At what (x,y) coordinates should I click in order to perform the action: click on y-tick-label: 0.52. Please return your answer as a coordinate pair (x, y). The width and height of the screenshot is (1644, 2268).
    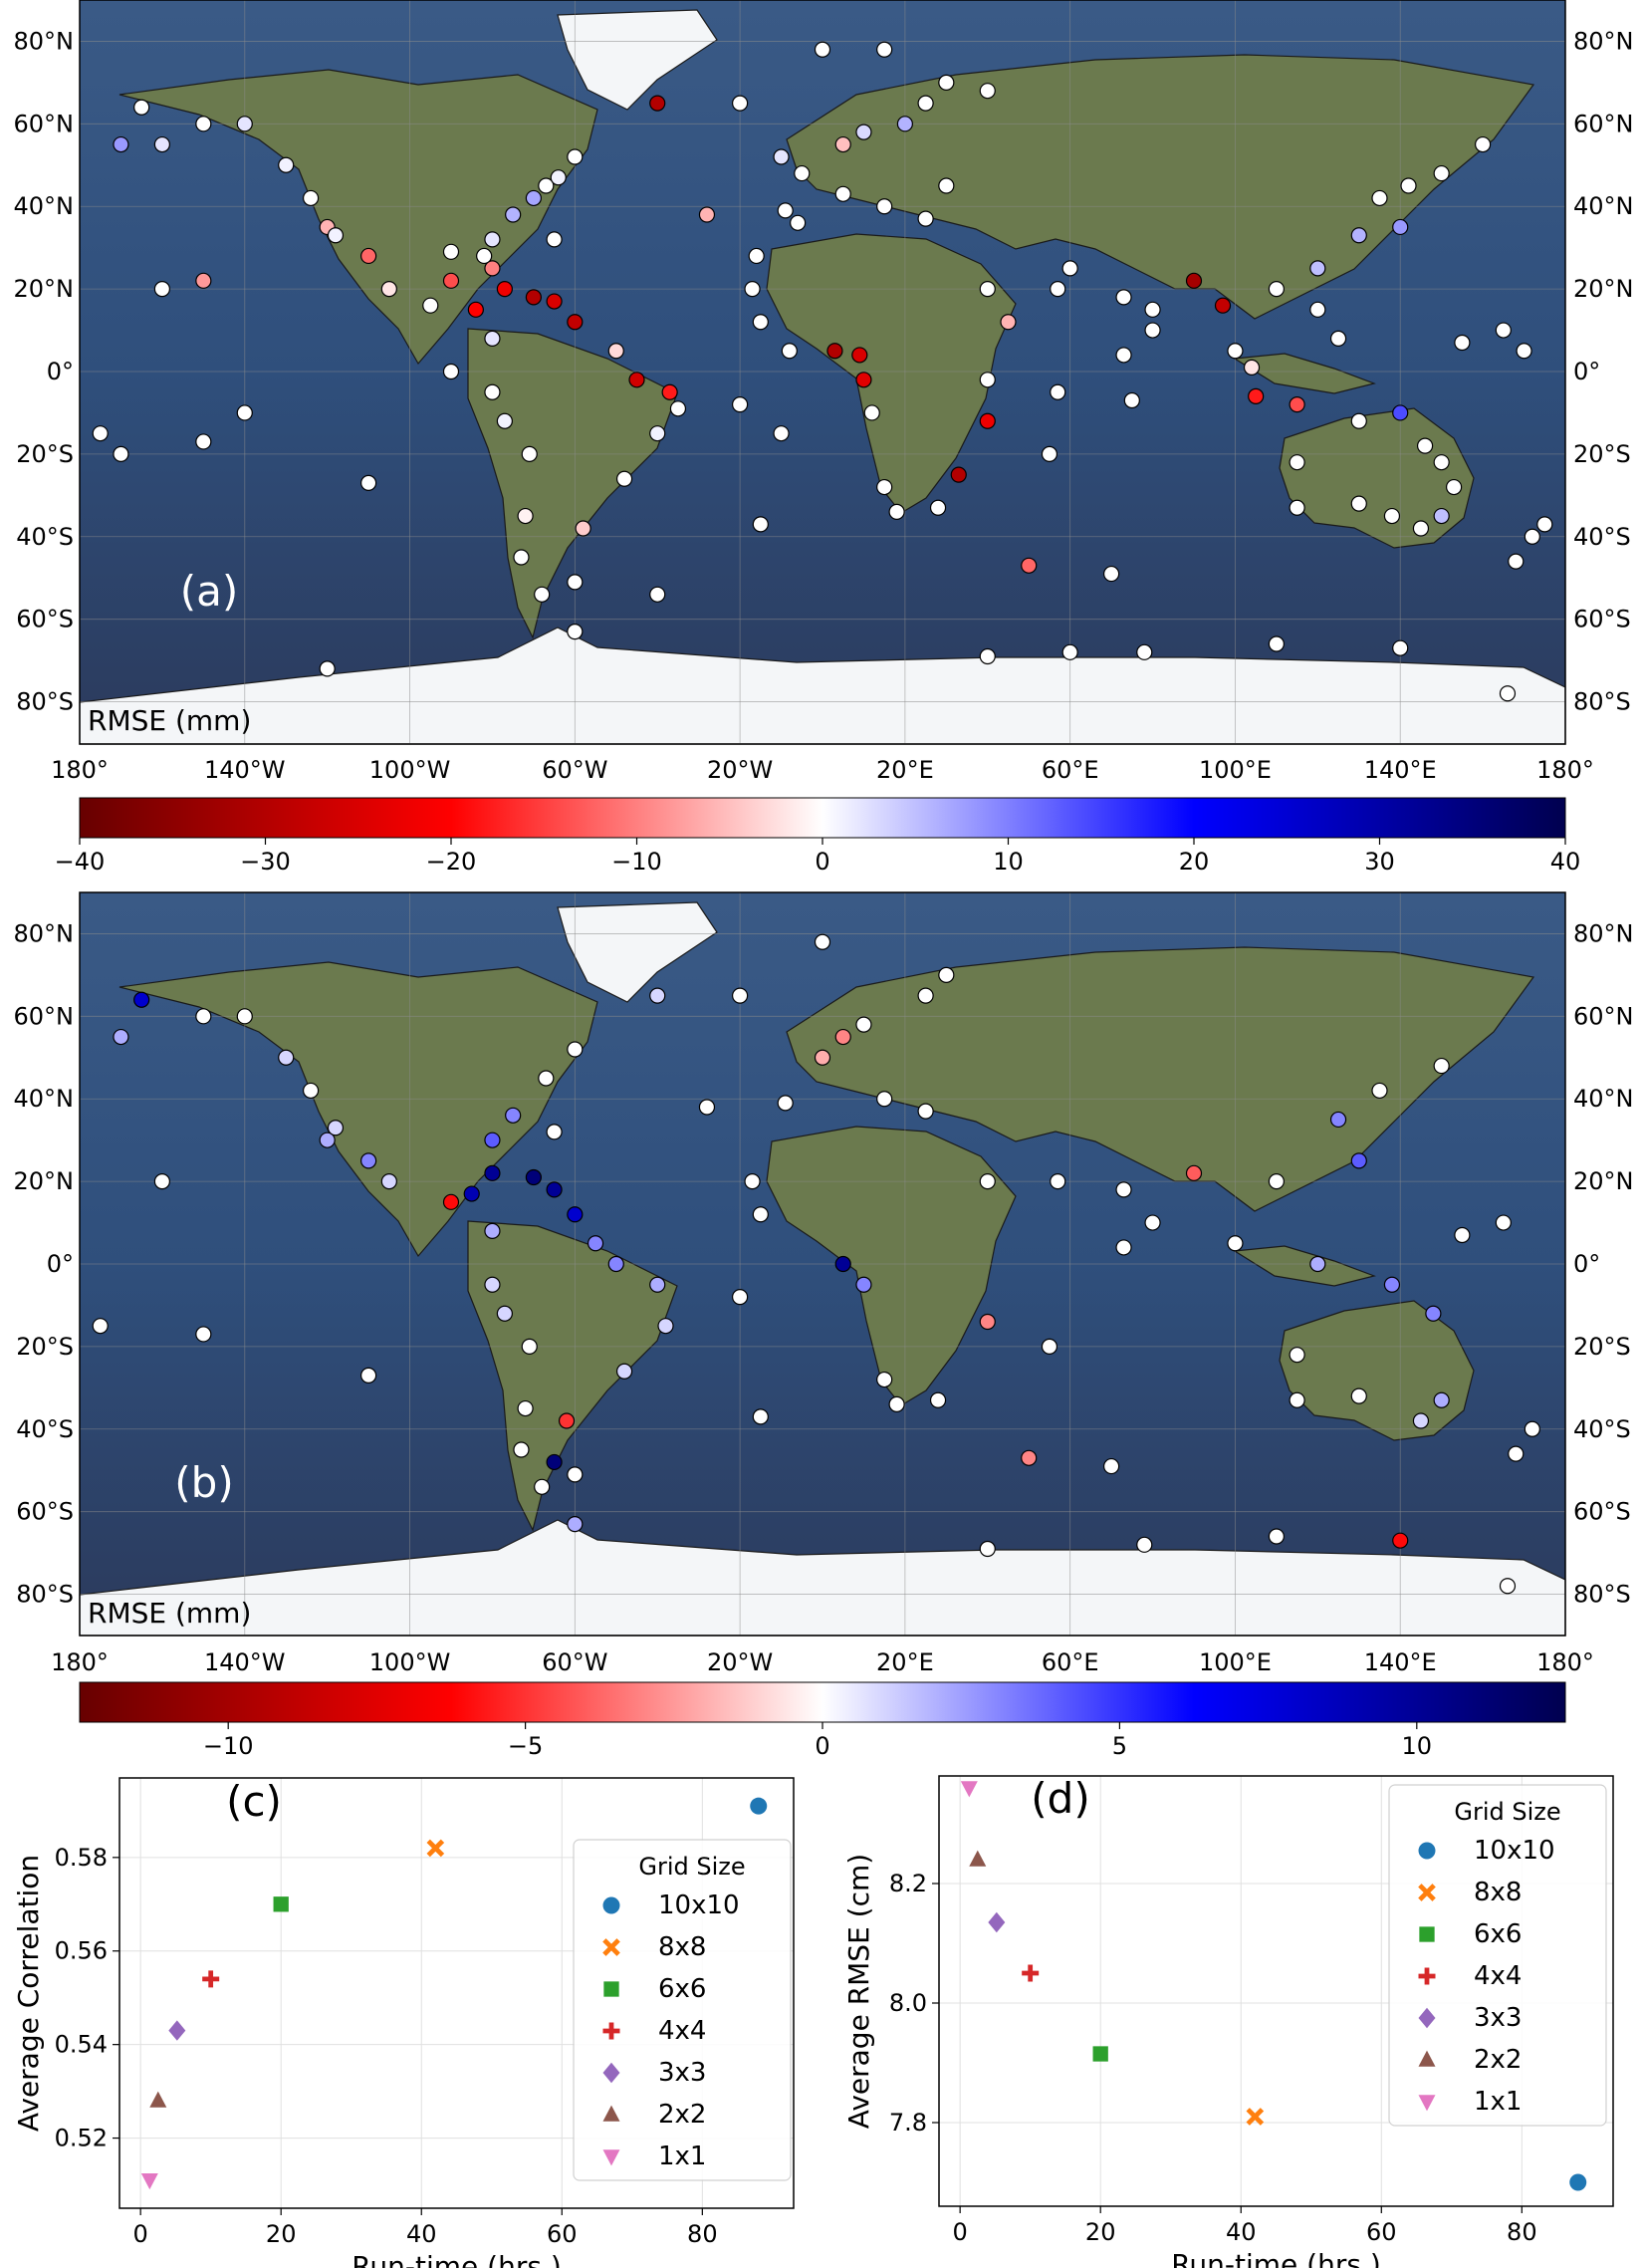
    Looking at the image, I should click on (81, 2138).